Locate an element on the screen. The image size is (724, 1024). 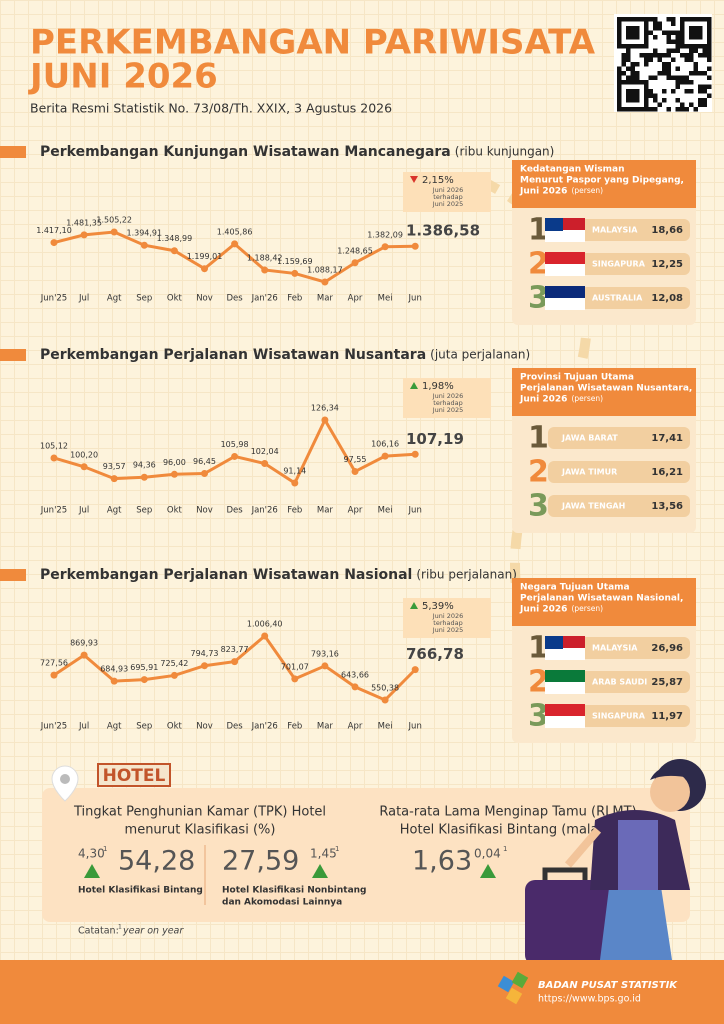
x-tick-label: Mei is located at coordinates (385, 299).